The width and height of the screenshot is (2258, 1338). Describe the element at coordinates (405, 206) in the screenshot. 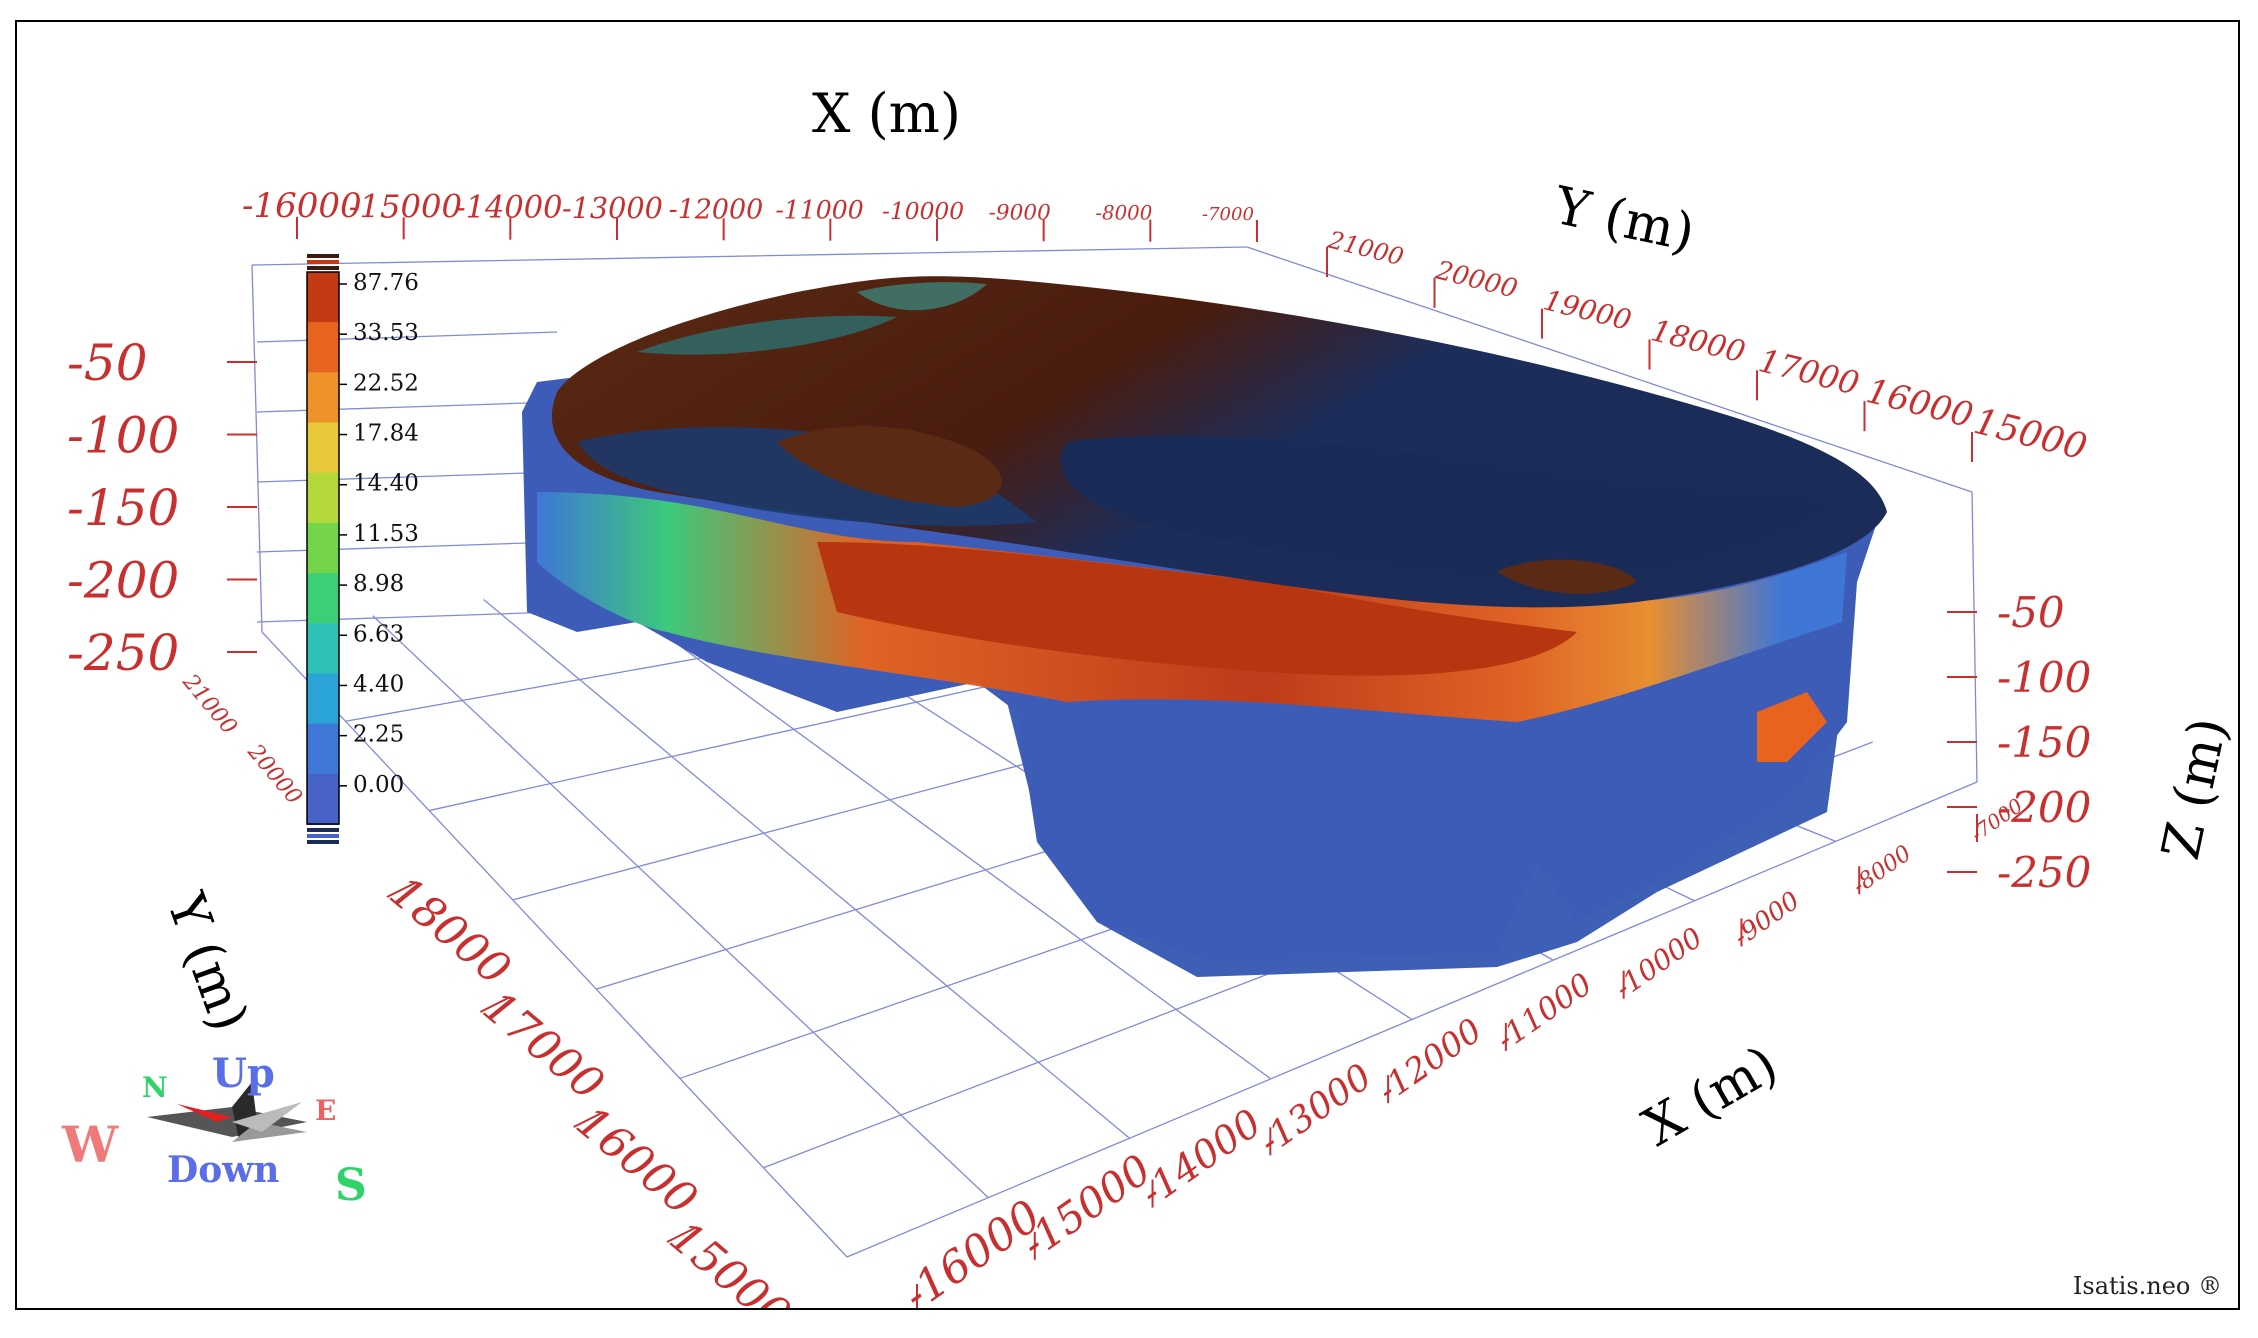

I see `xTopTicks-label: -15000` at that location.